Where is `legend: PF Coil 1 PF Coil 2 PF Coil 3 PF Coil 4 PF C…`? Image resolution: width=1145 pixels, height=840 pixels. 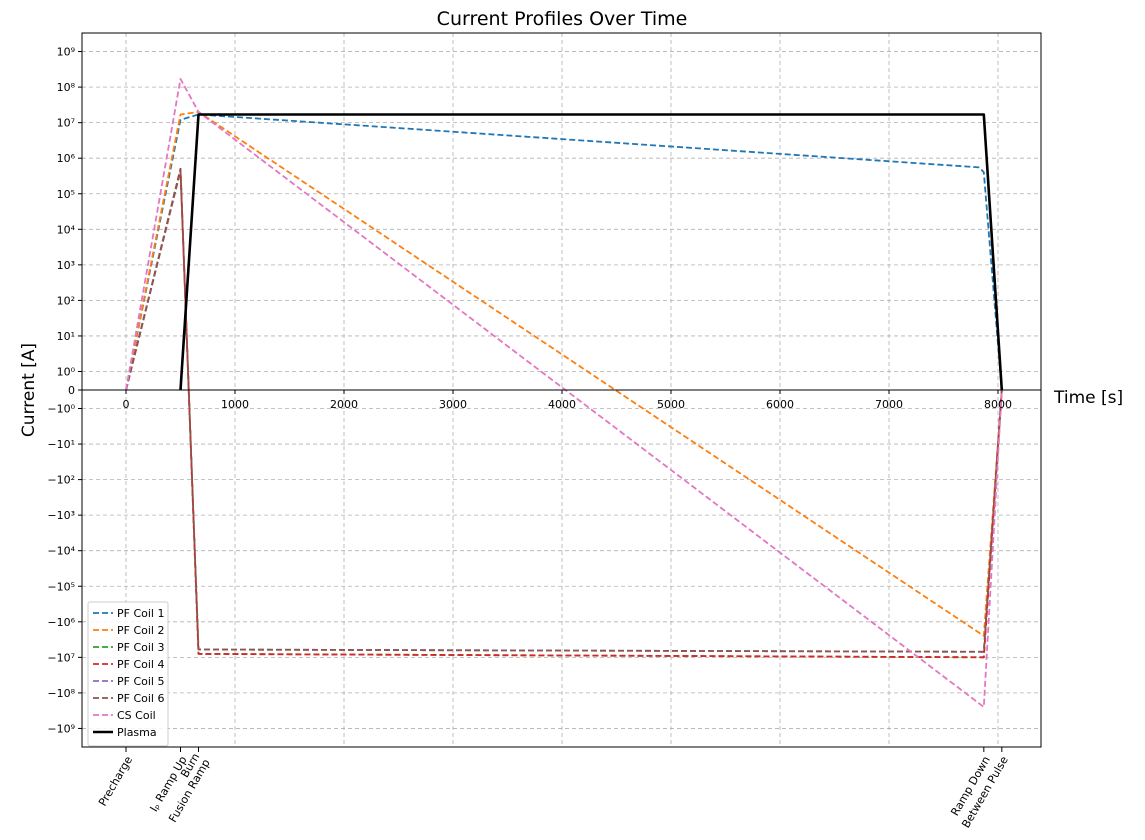 legend: PF Coil 1 PF Coil 2 PF Coil 3 PF Coil 4 PF C… is located at coordinates (128, 674).